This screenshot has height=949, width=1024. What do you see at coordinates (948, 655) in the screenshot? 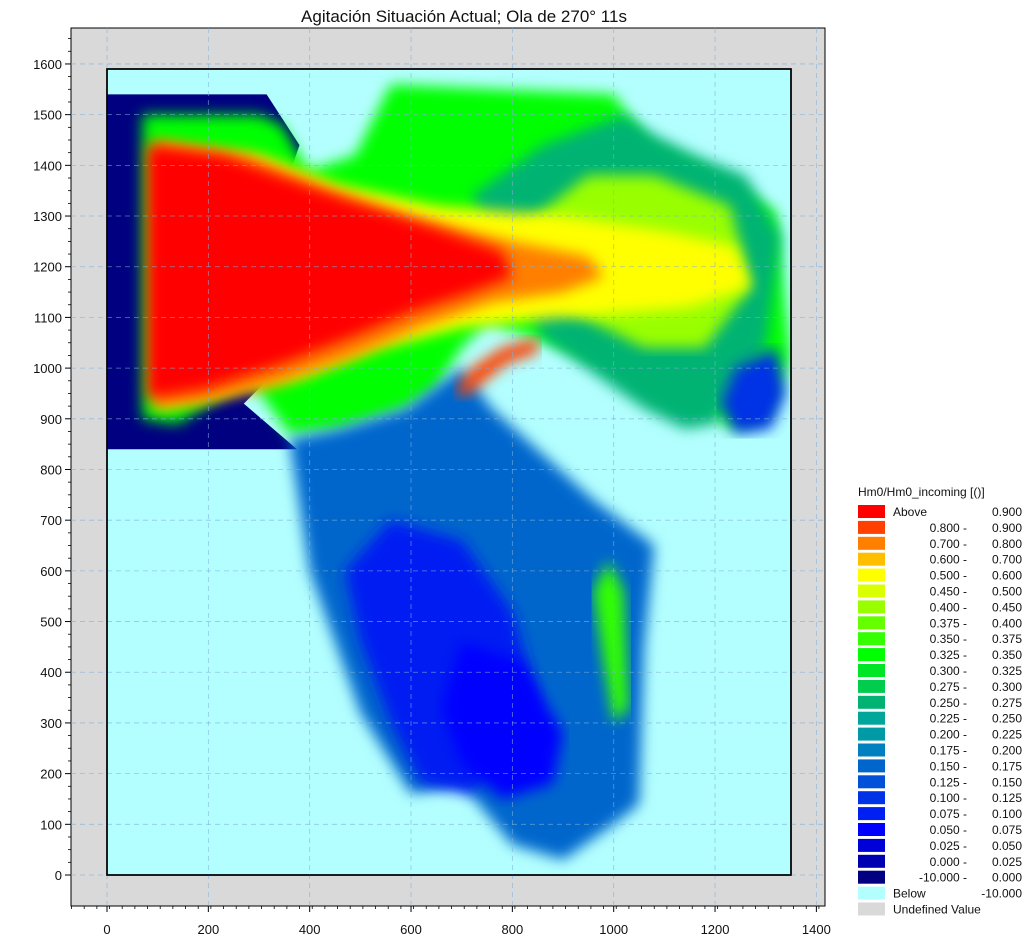
I see `legend-entry-low: 0.325 -` at bounding box center [948, 655].